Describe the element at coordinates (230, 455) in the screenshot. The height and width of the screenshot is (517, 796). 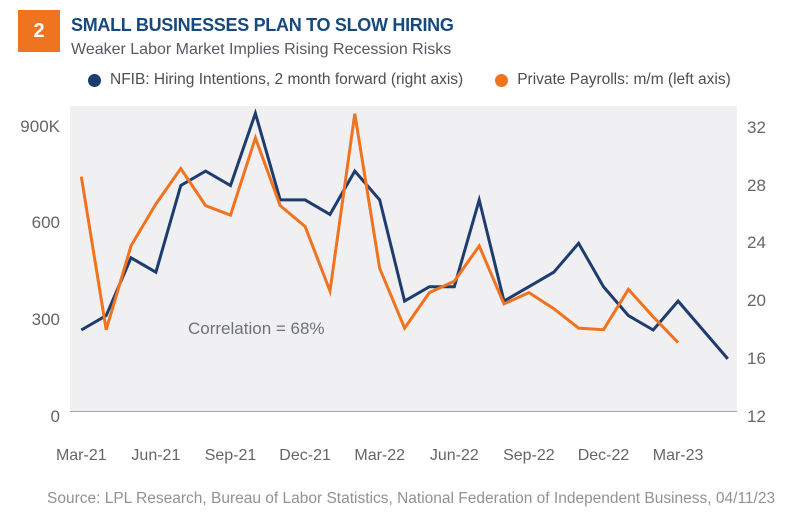
I see `x-axis-tick: Sep-21` at that location.